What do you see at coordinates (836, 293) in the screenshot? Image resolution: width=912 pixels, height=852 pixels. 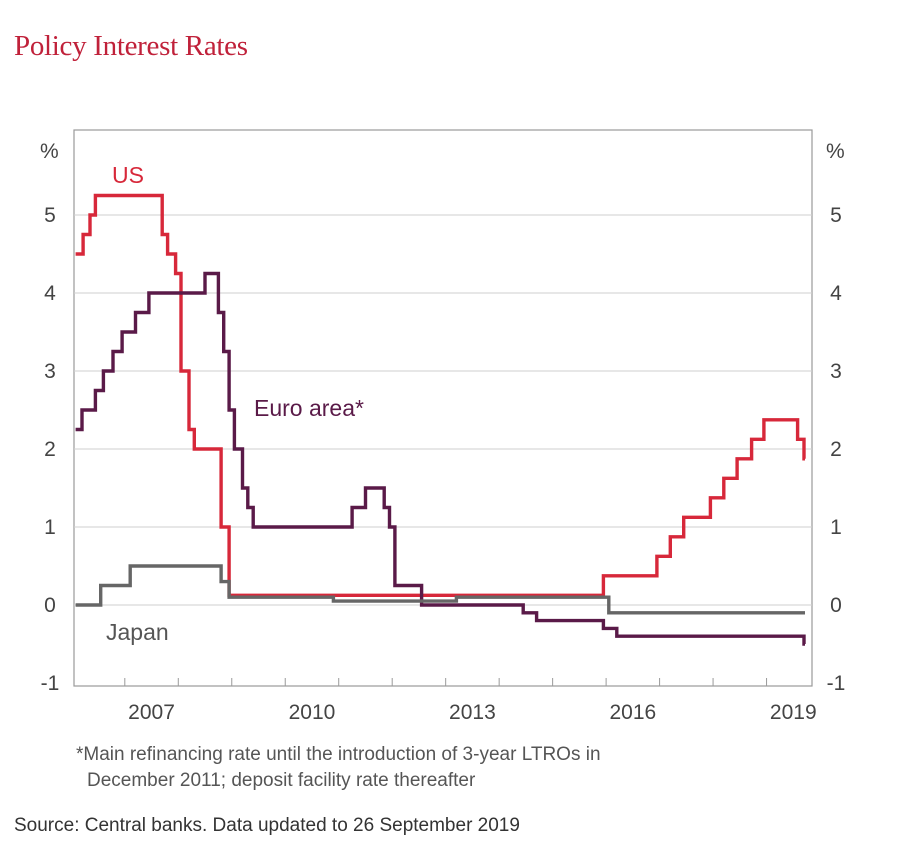 I see `y-tick-label-right: 4` at bounding box center [836, 293].